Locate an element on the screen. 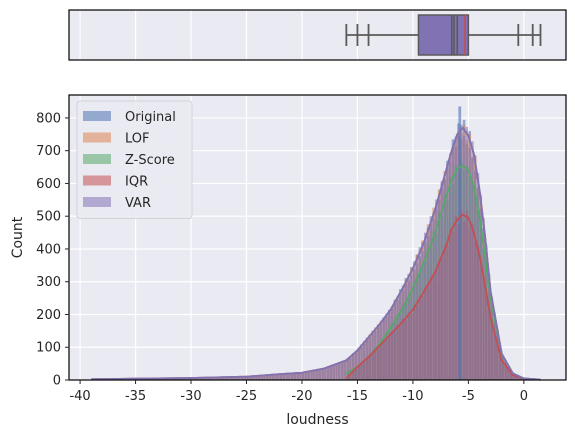 The height and width of the screenshot is (437, 575). x-tick-label: 0 is located at coordinates (524, 396).